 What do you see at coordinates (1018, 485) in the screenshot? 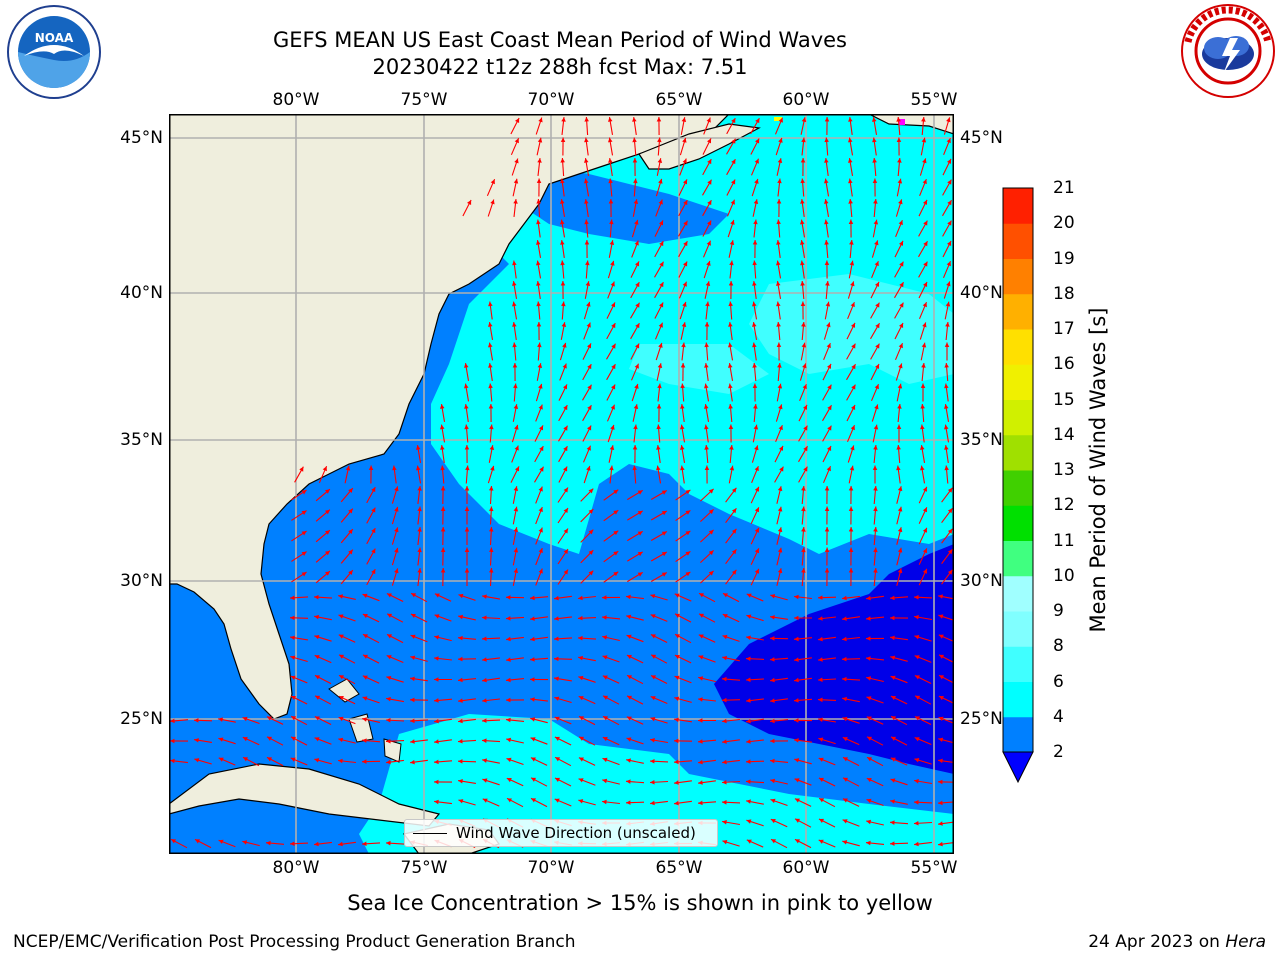
I see `colorbar` at bounding box center [1018, 485].